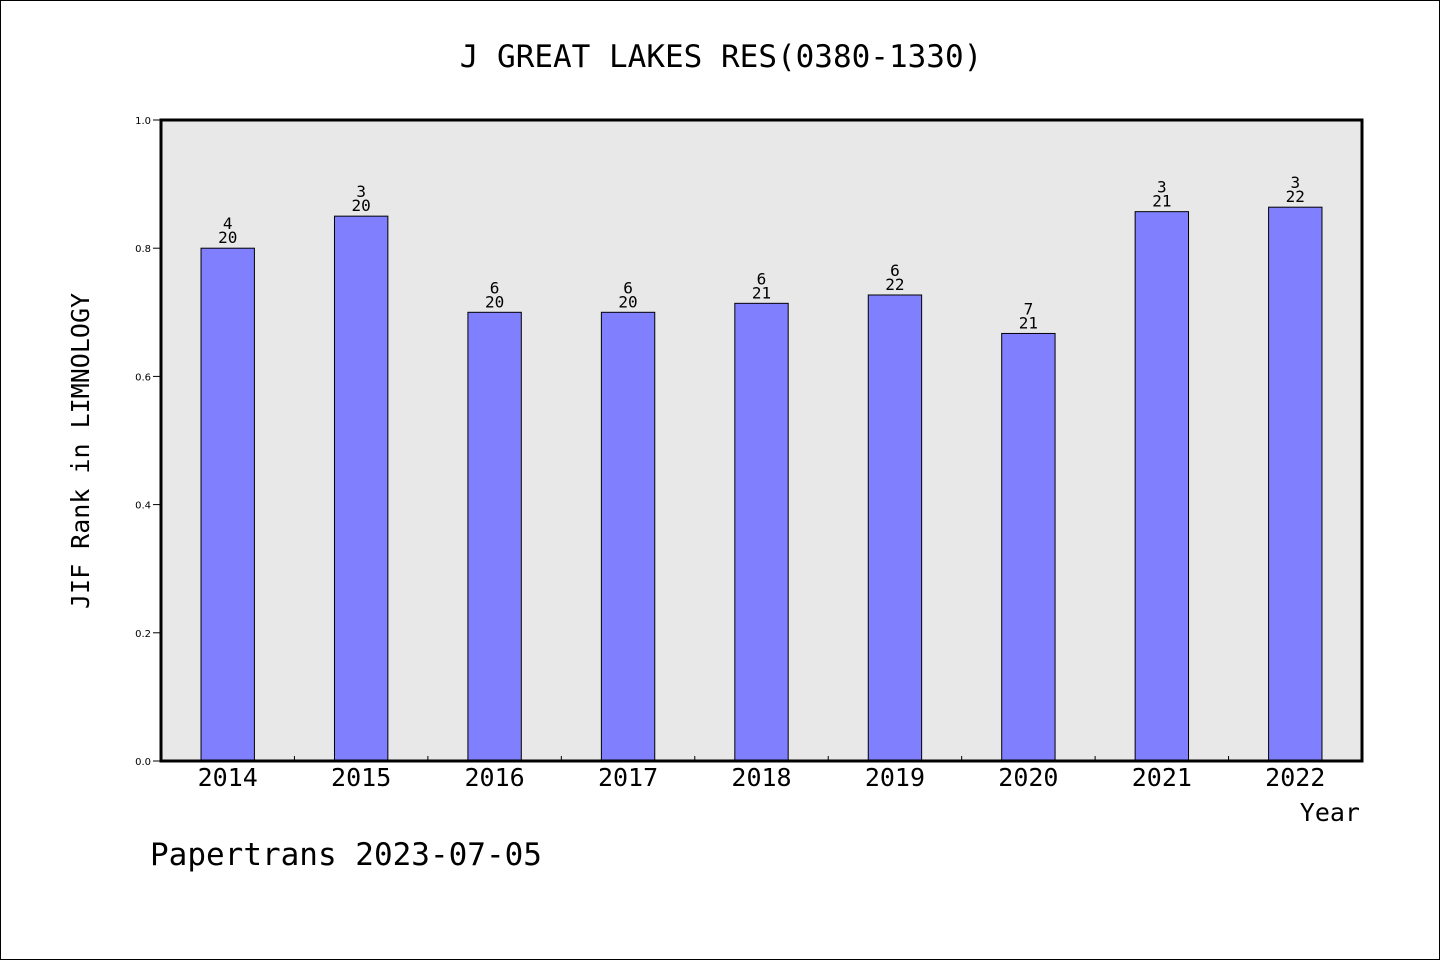 This screenshot has width=1440, height=960. I want to click on x-axis-label: Year, so click(1330, 812).